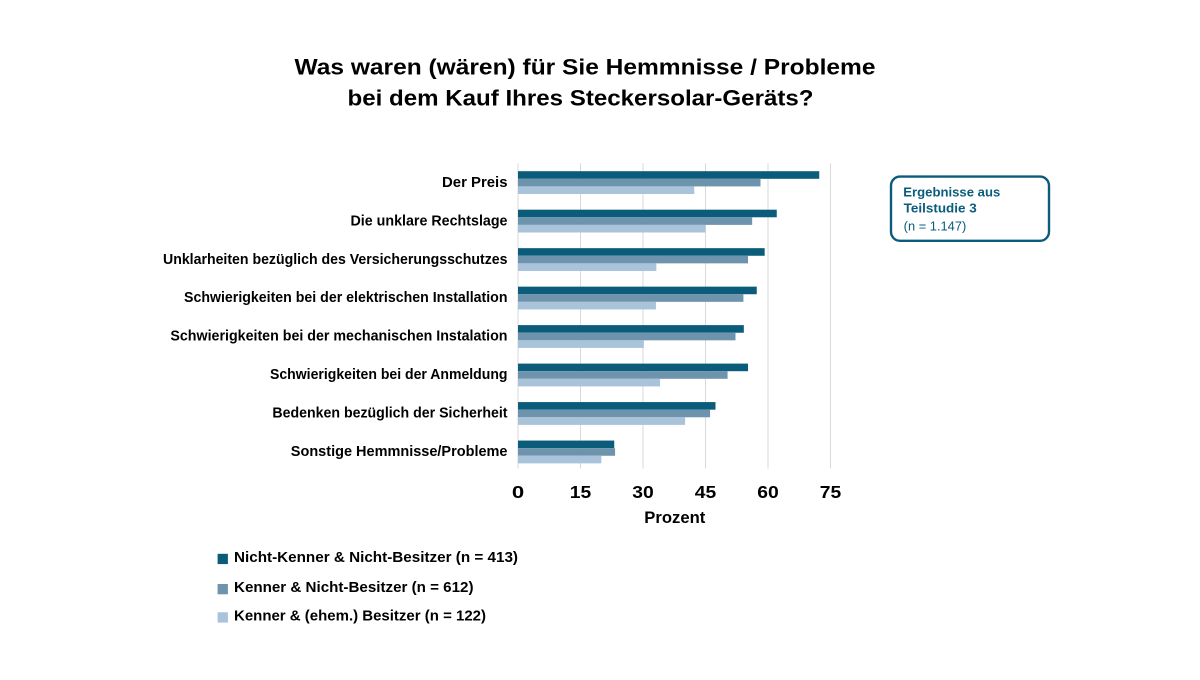 The height and width of the screenshot is (680, 1200). Describe the element at coordinates (429, 221) in the screenshot. I see `svg-text: Die unklare Rechtslage` at that location.